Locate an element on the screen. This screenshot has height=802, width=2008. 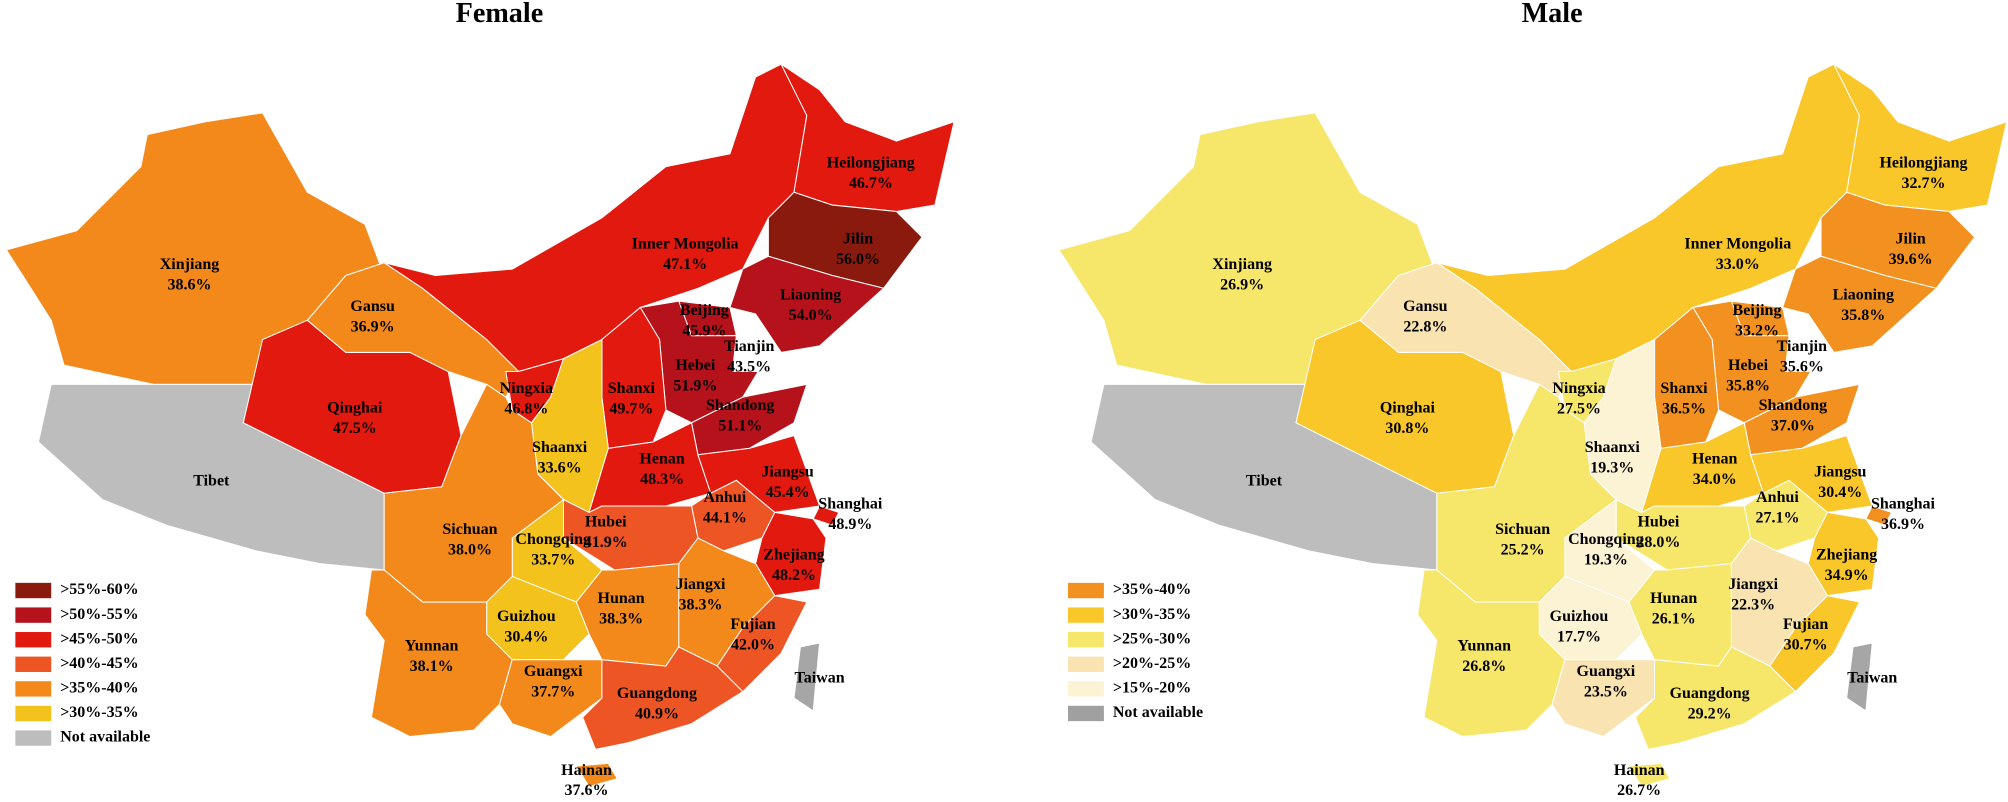
province-value: 46.7% is located at coordinates (871, 183).